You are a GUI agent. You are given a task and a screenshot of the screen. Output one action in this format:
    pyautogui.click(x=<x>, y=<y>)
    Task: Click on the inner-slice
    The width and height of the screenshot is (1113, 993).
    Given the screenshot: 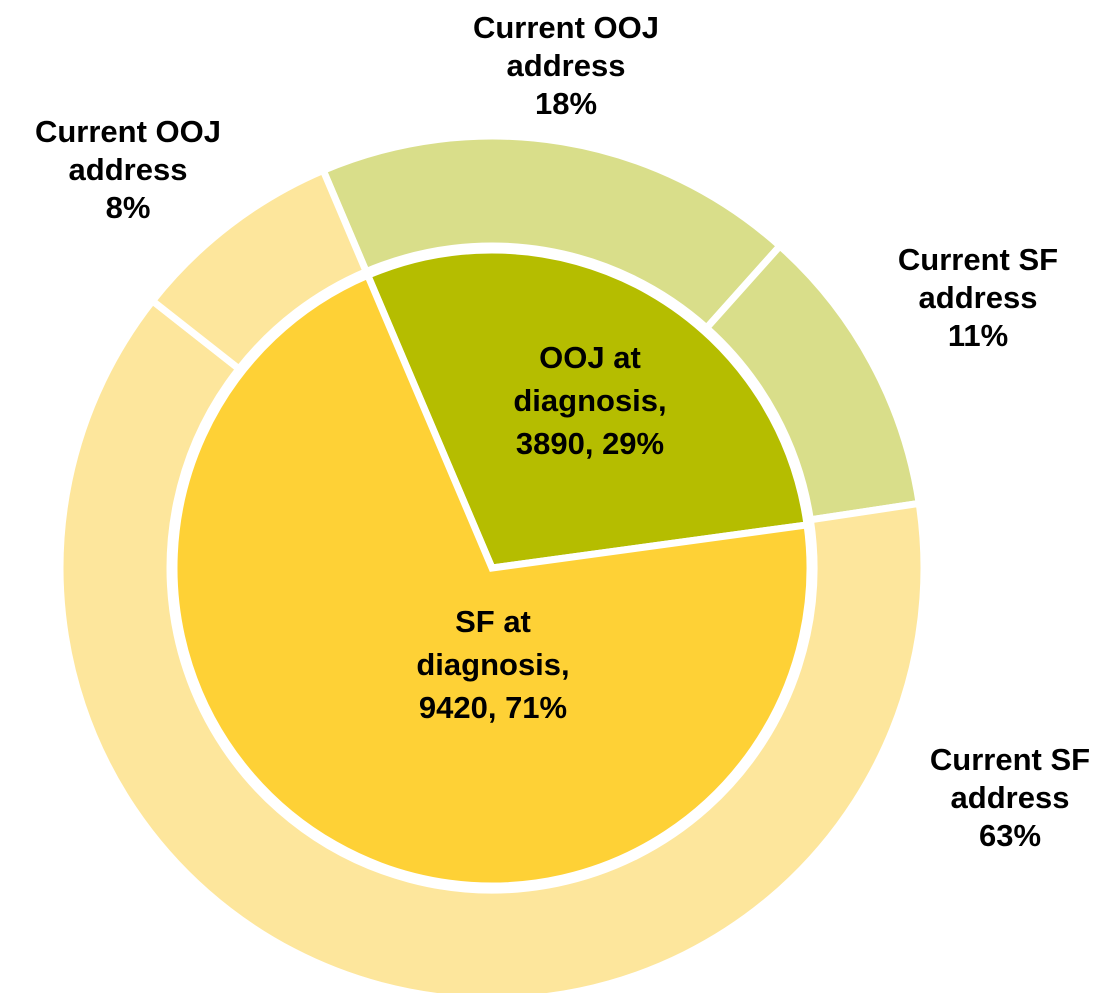 What is the action you would take?
    pyautogui.click(x=587, y=409)
    